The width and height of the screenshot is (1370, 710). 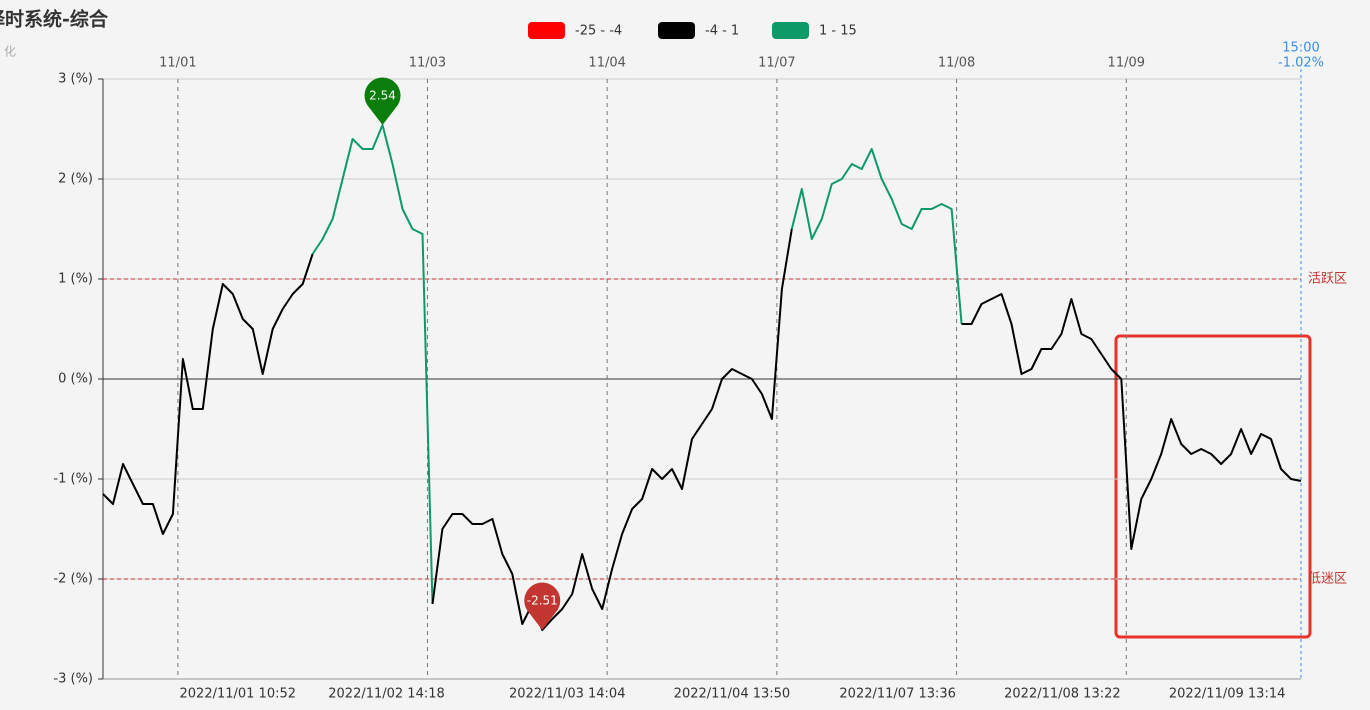 What do you see at coordinates (1213, 486) in the screenshot?
I see `highlight-box` at bounding box center [1213, 486].